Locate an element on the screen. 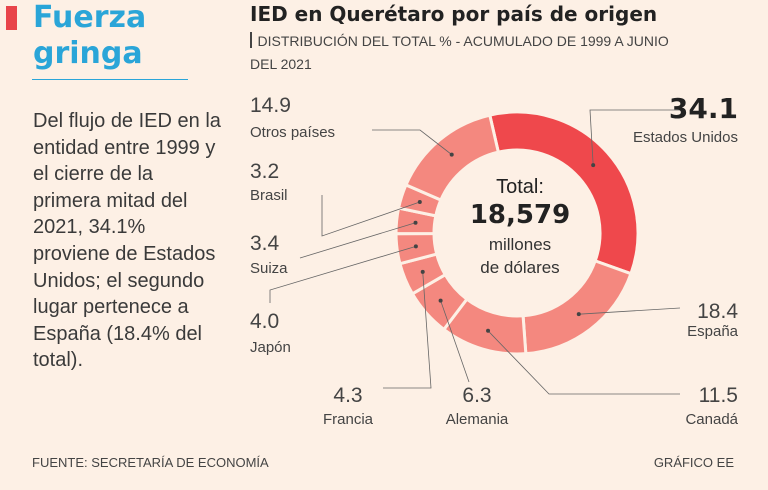 The height and width of the screenshot is (490, 768). headline: Fuerza gringa is located at coordinates (89, 36).